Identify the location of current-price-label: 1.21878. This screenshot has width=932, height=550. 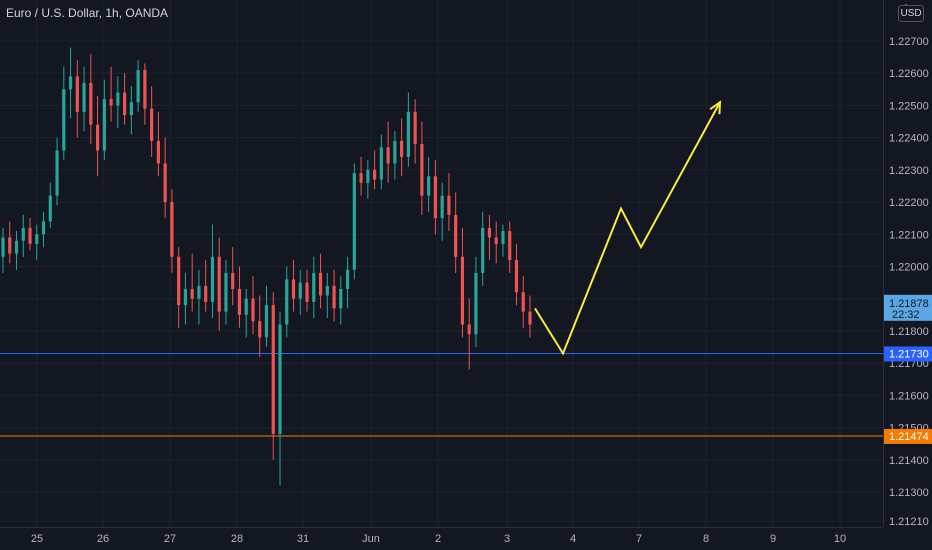
(909, 304).